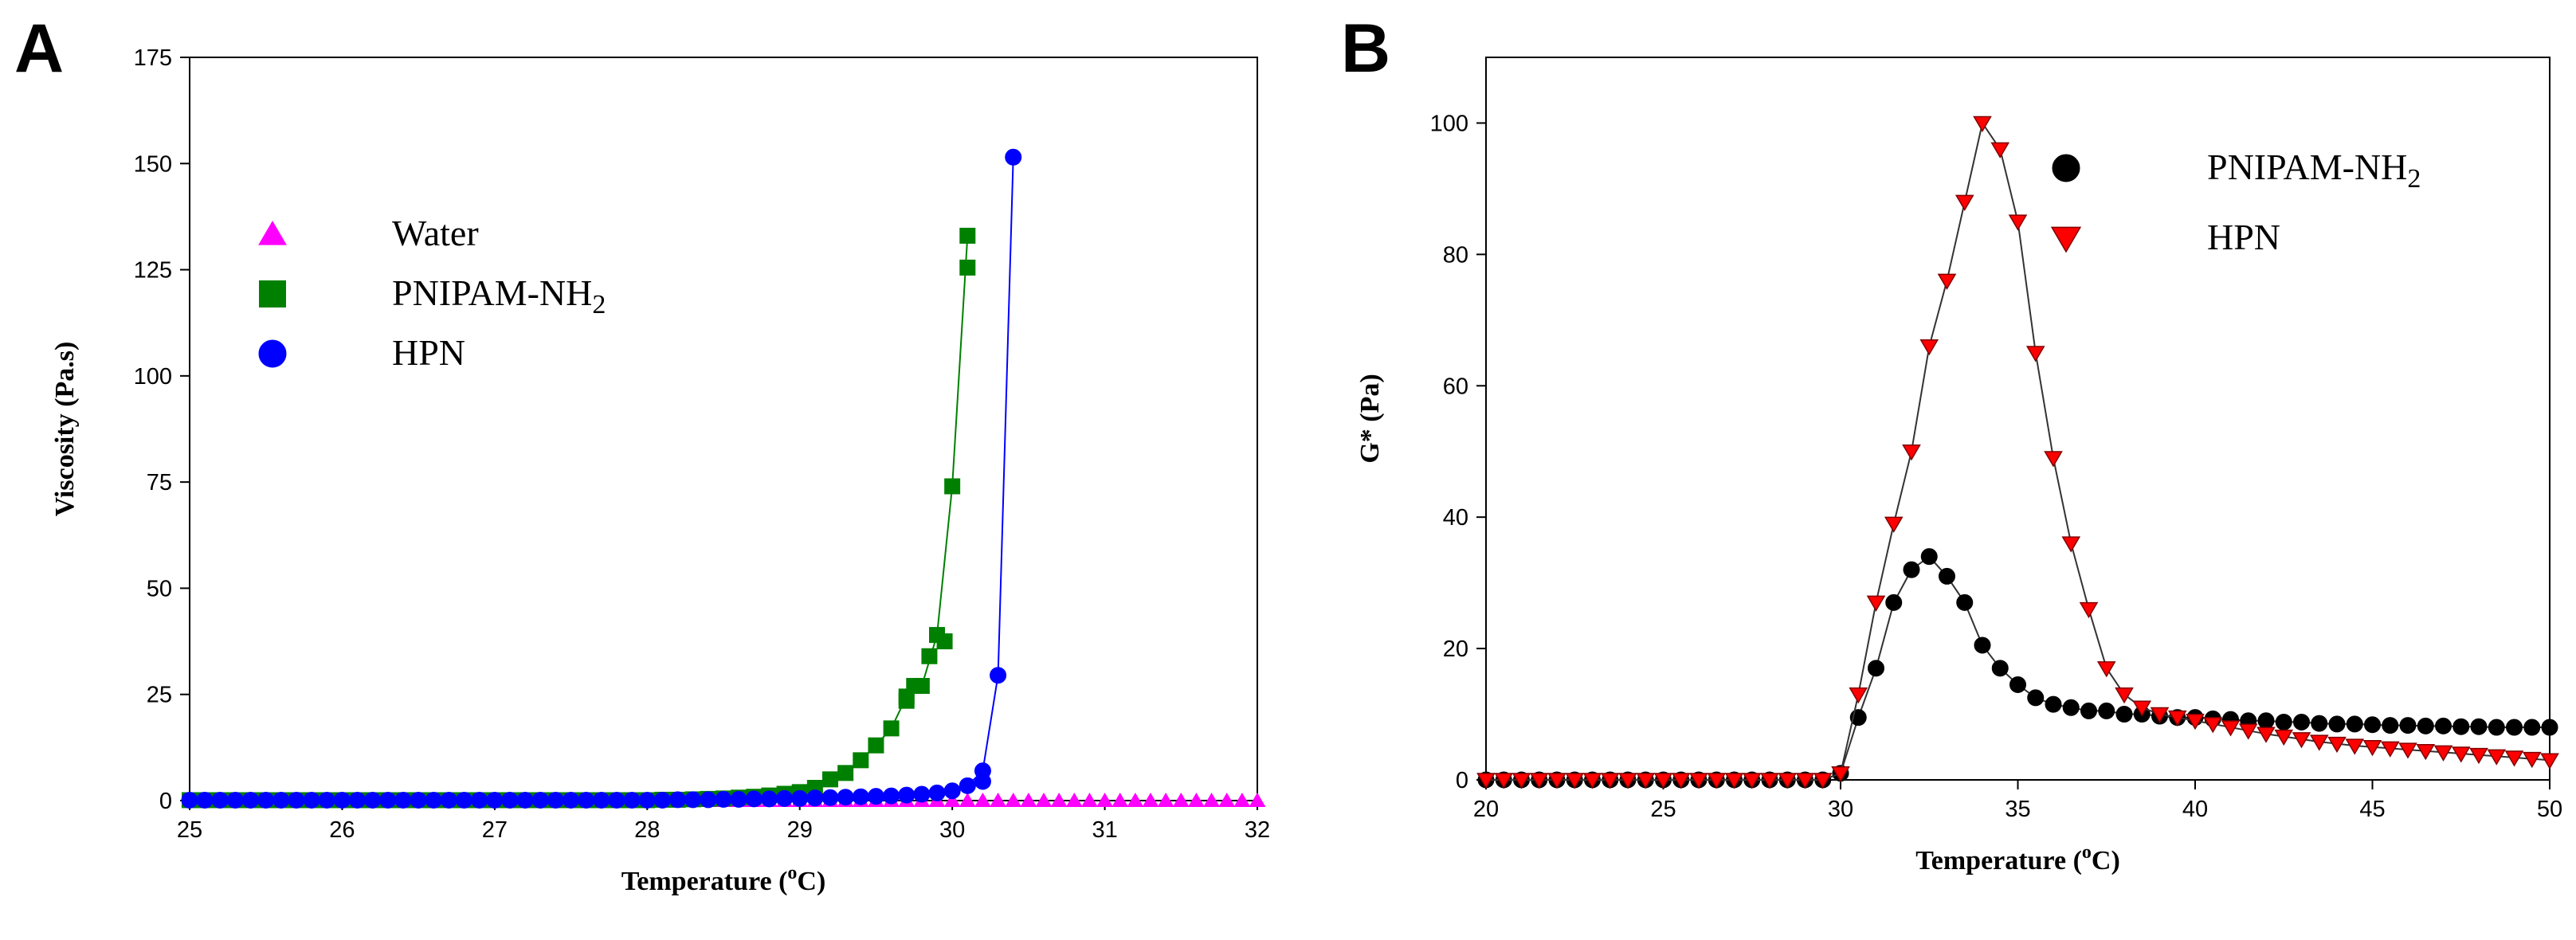  What do you see at coordinates (65, 429) in the screenshot?
I see `y-axis-title: Viscosity (Pa.s)` at bounding box center [65, 429].